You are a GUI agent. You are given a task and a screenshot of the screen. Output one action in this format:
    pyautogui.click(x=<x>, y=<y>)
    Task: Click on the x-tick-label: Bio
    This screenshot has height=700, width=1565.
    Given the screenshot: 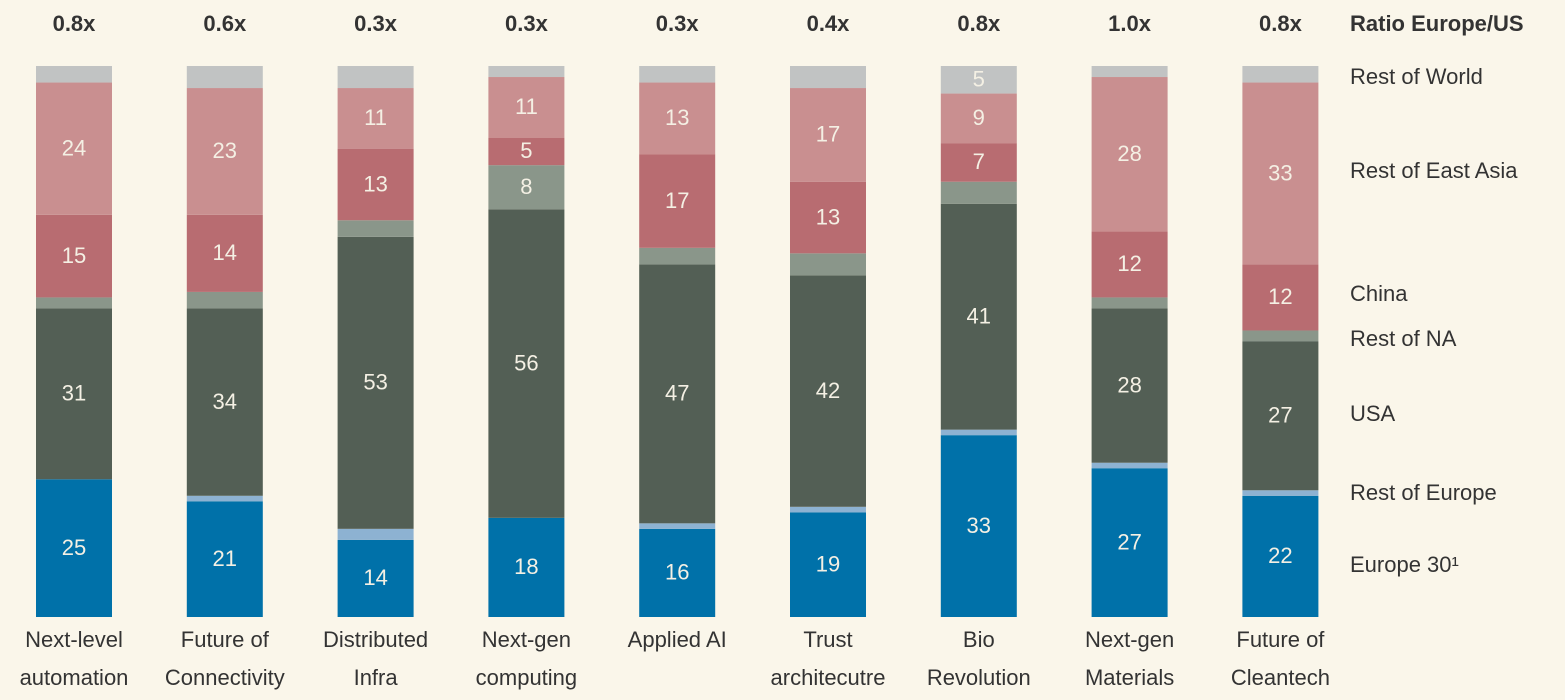 What is the action you would take?
    pyautogui.click(x=979, y=639)
    